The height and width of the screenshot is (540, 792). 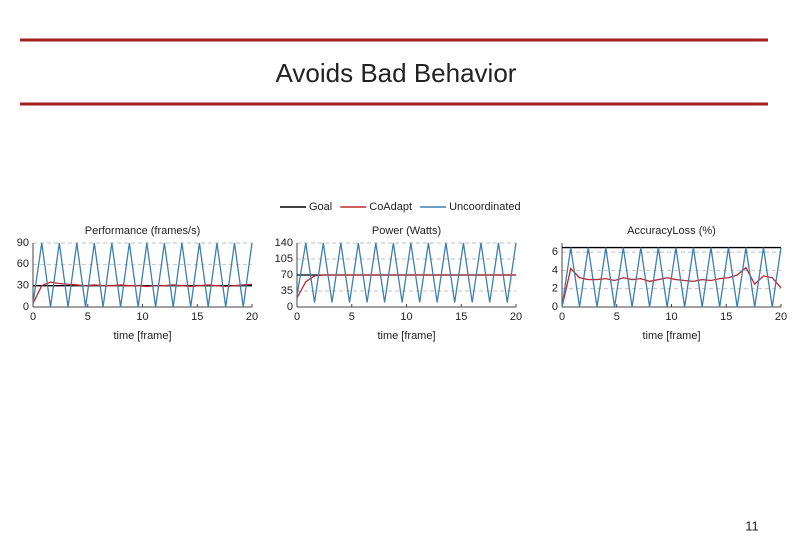 What do you see at coordinates (390, 207) in the screenshot?
I see `legend-label: CoAdapt` at bounding box center [390, 207].